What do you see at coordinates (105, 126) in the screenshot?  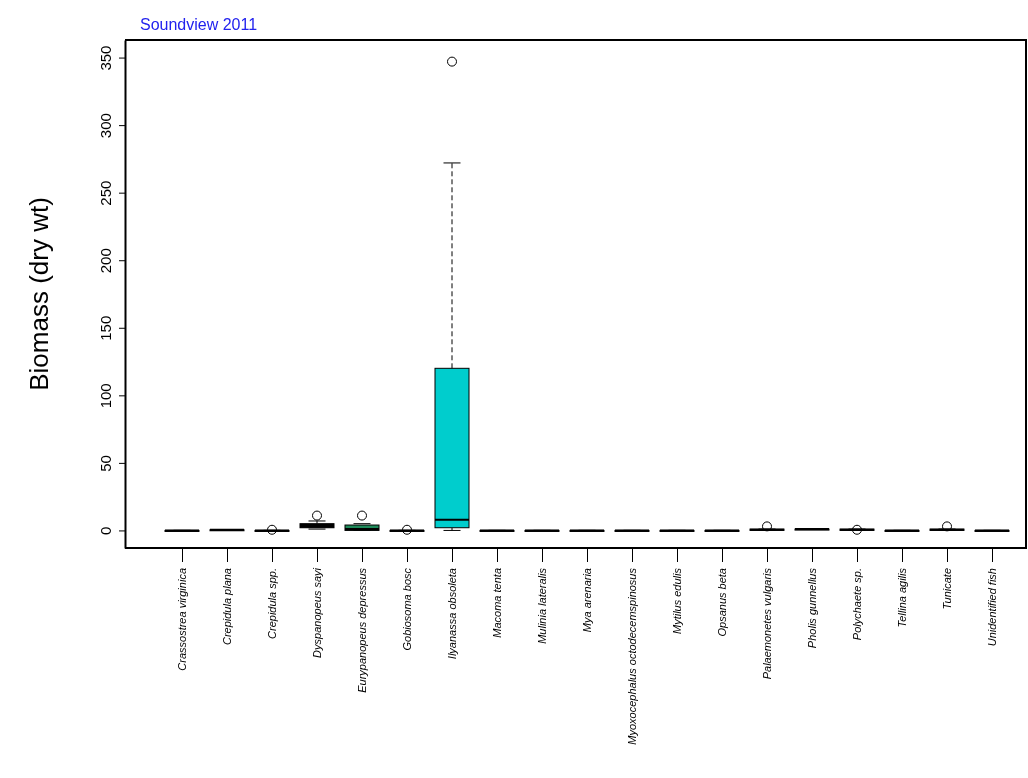 I see `y-tick-label: 300` at bounding box center [105, 126].